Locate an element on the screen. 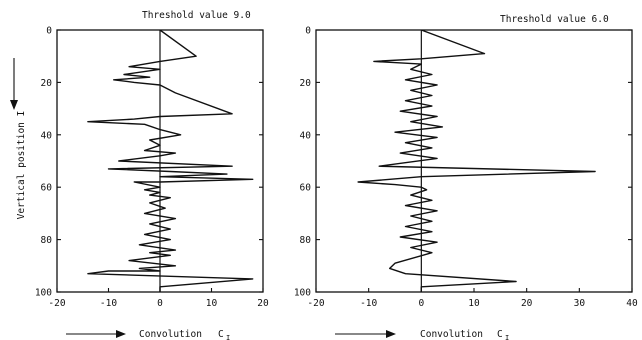 Image resolution: width=642 pixels, height=340 pixels. y-axis-arrow is located at coordinates (14, 84).